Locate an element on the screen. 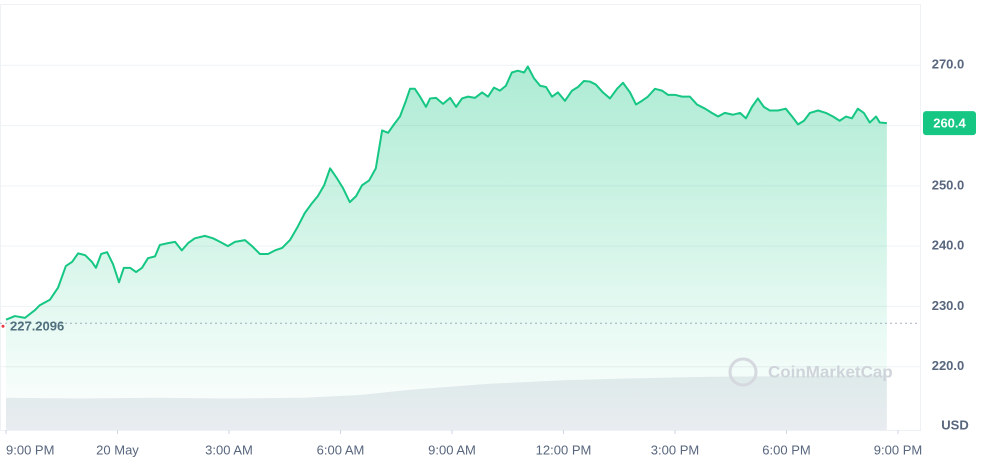 Image resolution: width=981 pixels, height=460 pixels. x-tick-label: 3:00 AM is located at coordinates (229, 449).